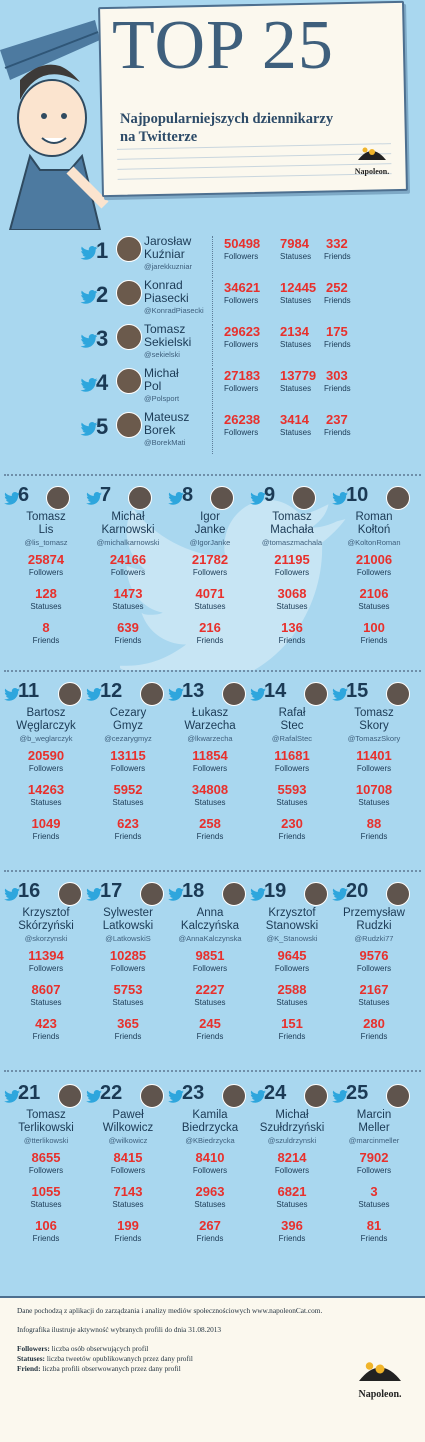 Image resolution: width=425 pixels, height=1442 pixels. Describe the element at coordinates (292, 823) in the screenshot. I see `friends-value: 230` at that location.